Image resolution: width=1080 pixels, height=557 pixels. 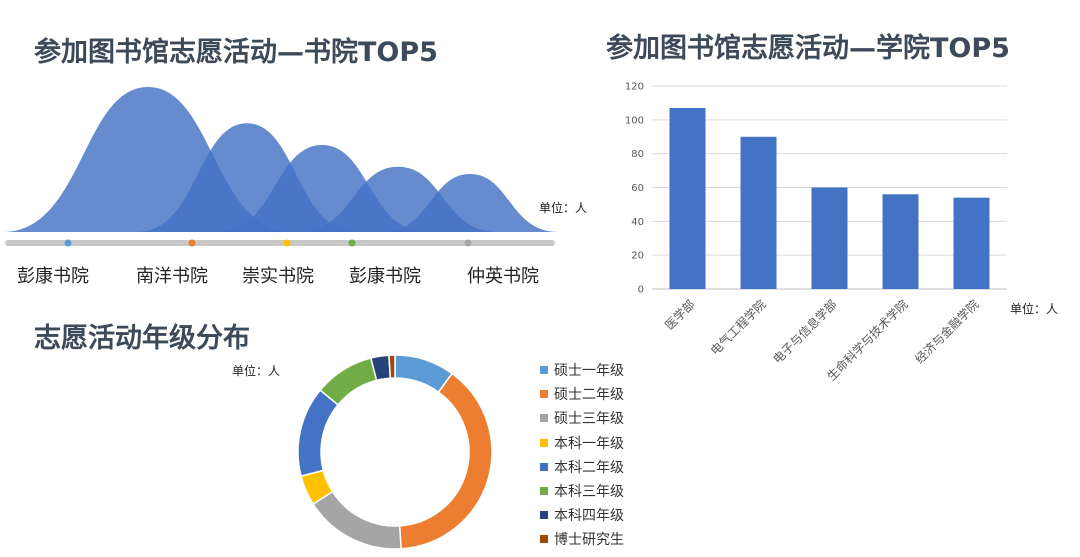 I want to click on bar-y-tick-label: 20, so click(x=637, y=256).